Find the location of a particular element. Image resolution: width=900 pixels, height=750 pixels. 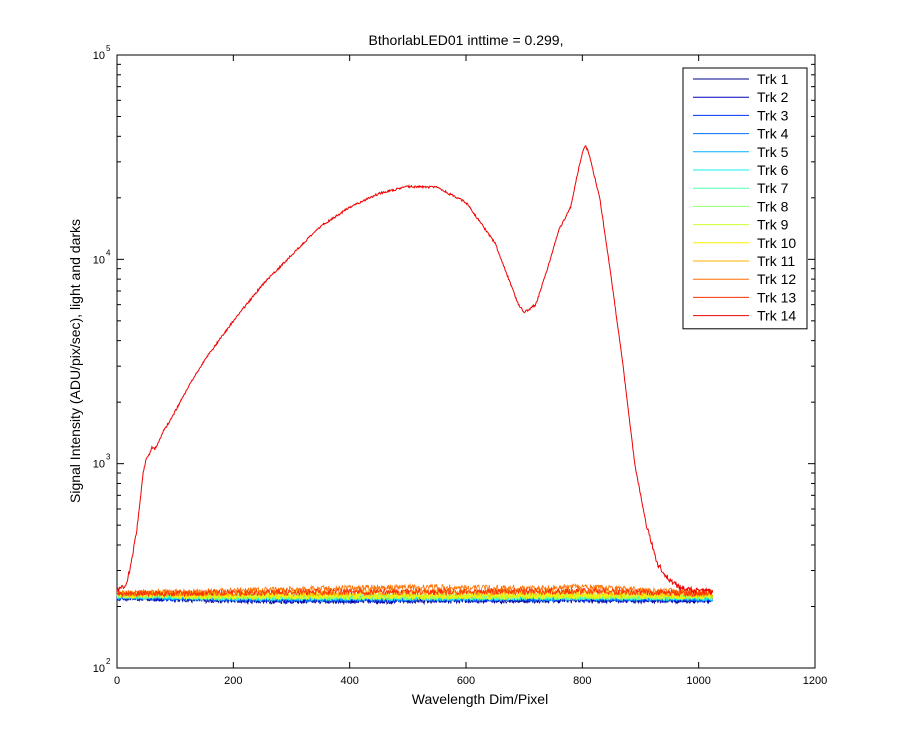

y-tick-exponent: 4 is located at coordinates (108, 252).